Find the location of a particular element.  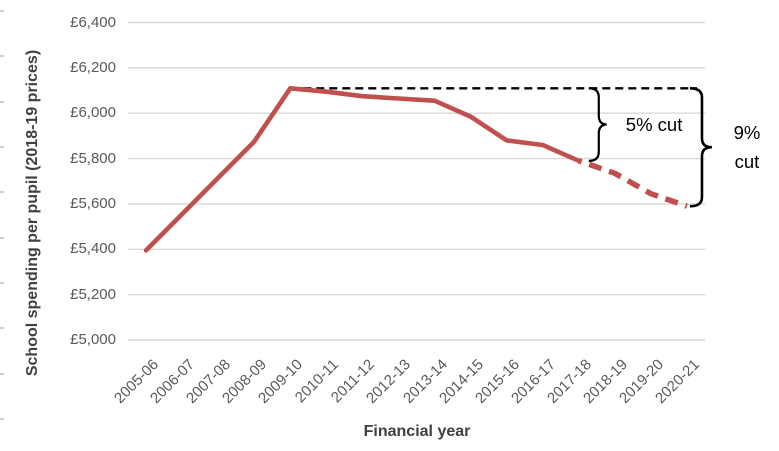

annotation-9-percent-cut: 9% cut is located at coordinates (747, 147).